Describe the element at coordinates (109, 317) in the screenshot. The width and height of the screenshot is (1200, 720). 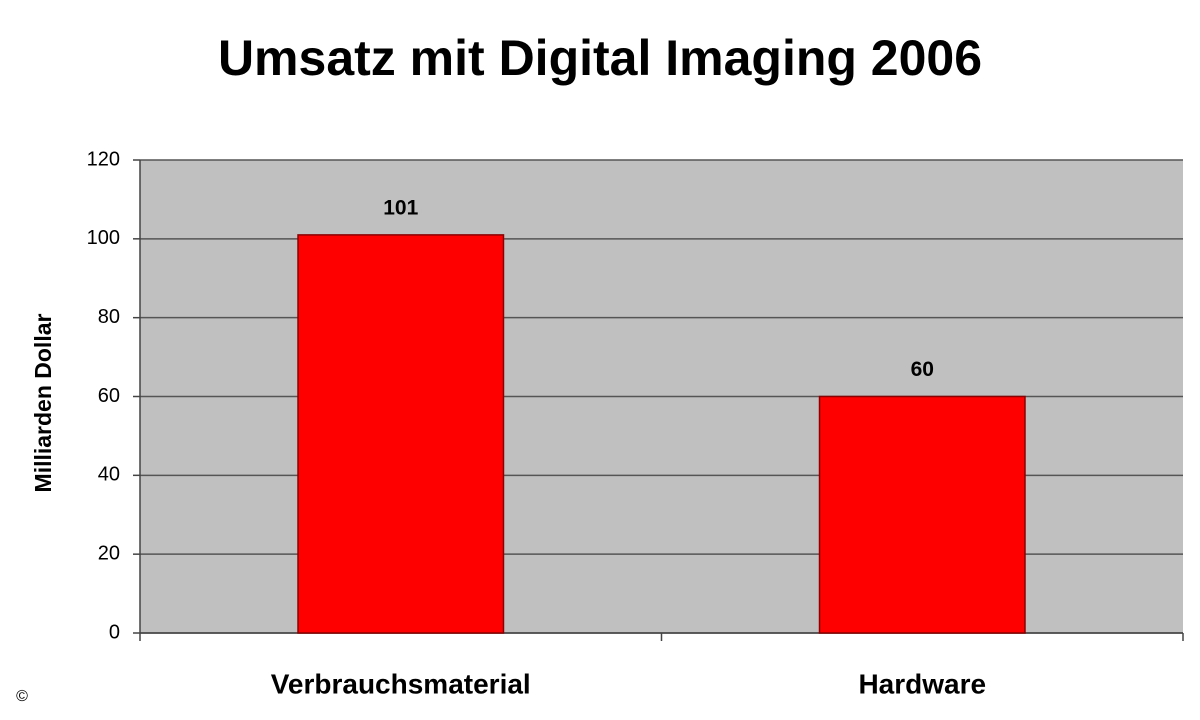
I see `y-tick-label: 80` at that location.